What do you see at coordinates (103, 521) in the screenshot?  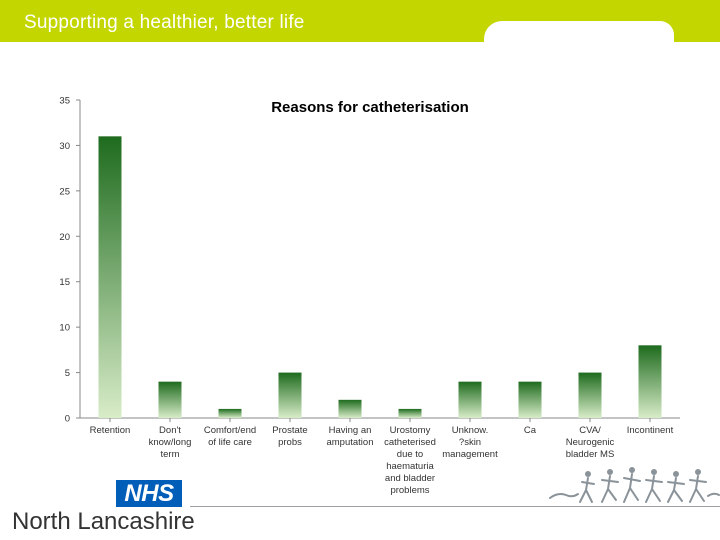 I see `org-name: North Lancashire` at bounding box center [103, 521].